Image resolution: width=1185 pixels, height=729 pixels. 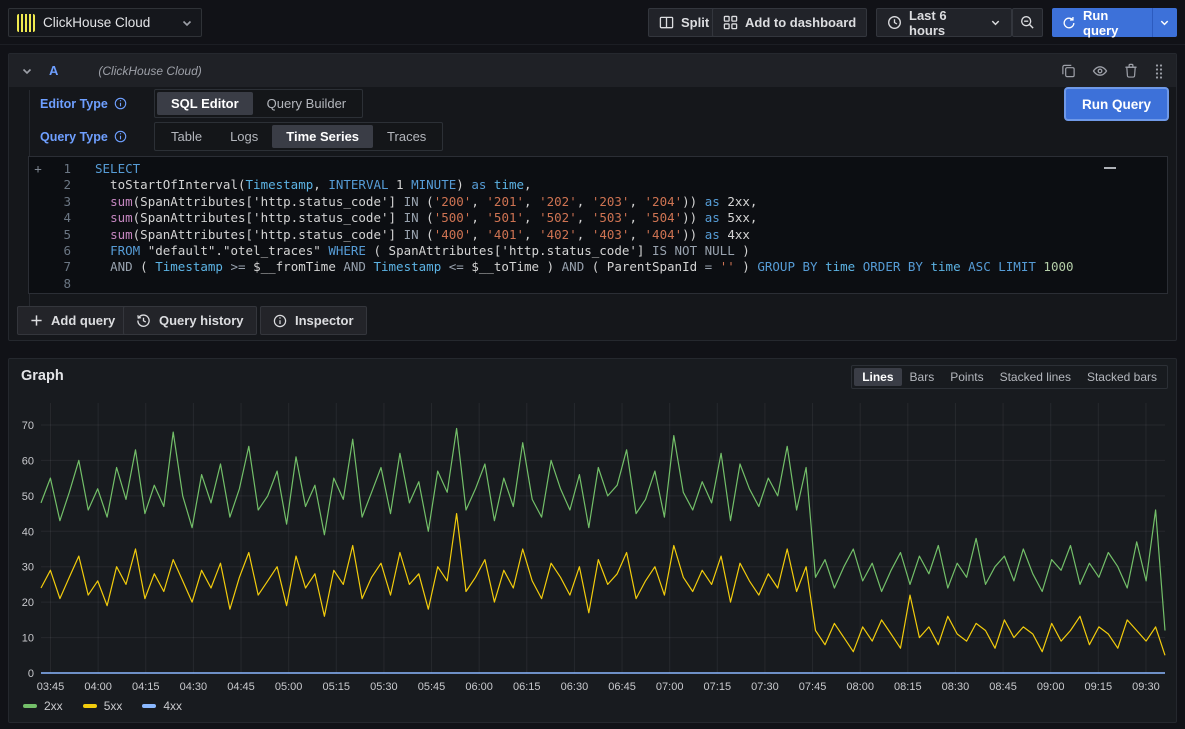 What do you see at coordinates (1051, 687) in the screenshot?
I see `svg-text: 09:00` at bounding box center [1051, 687].